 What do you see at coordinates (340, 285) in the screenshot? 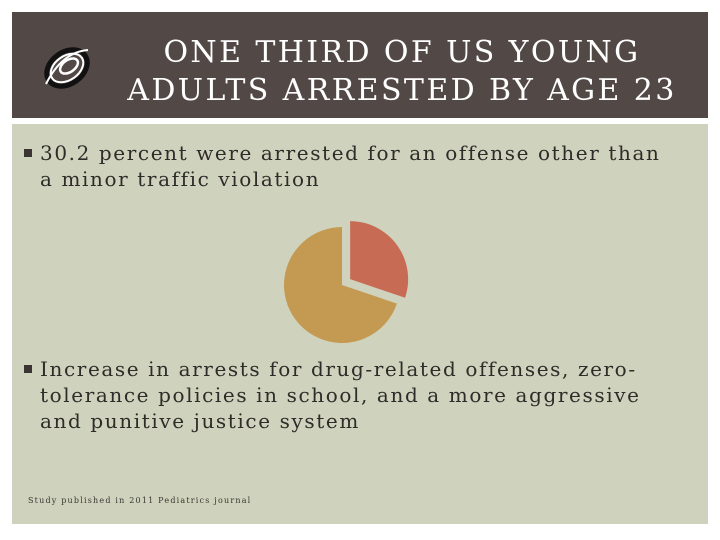
I see `pie-slice-other` at bounding box center [340, 285].